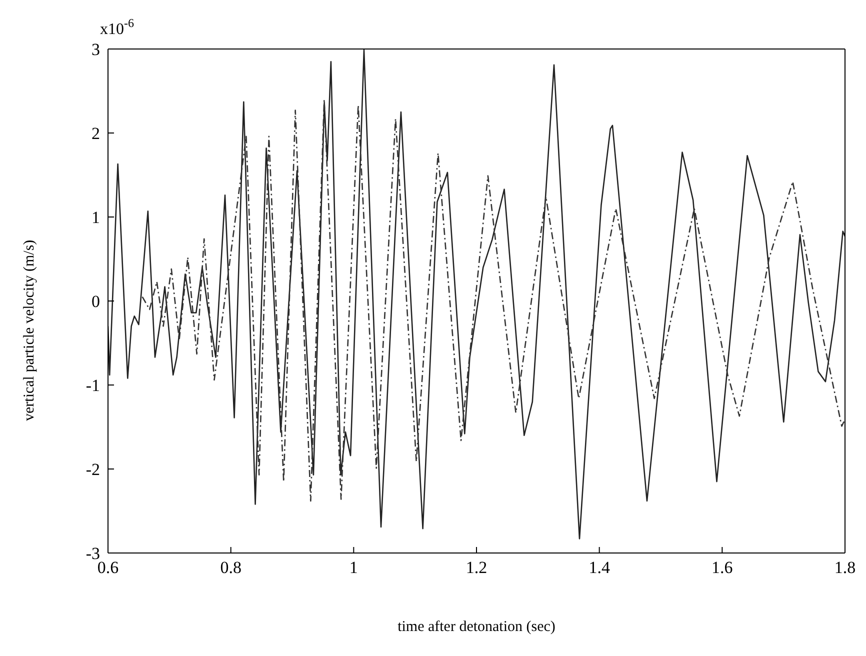  Describe the element at coordinates (353, 568) in the screenshot. I see `x-tick-label: 1` at that location.